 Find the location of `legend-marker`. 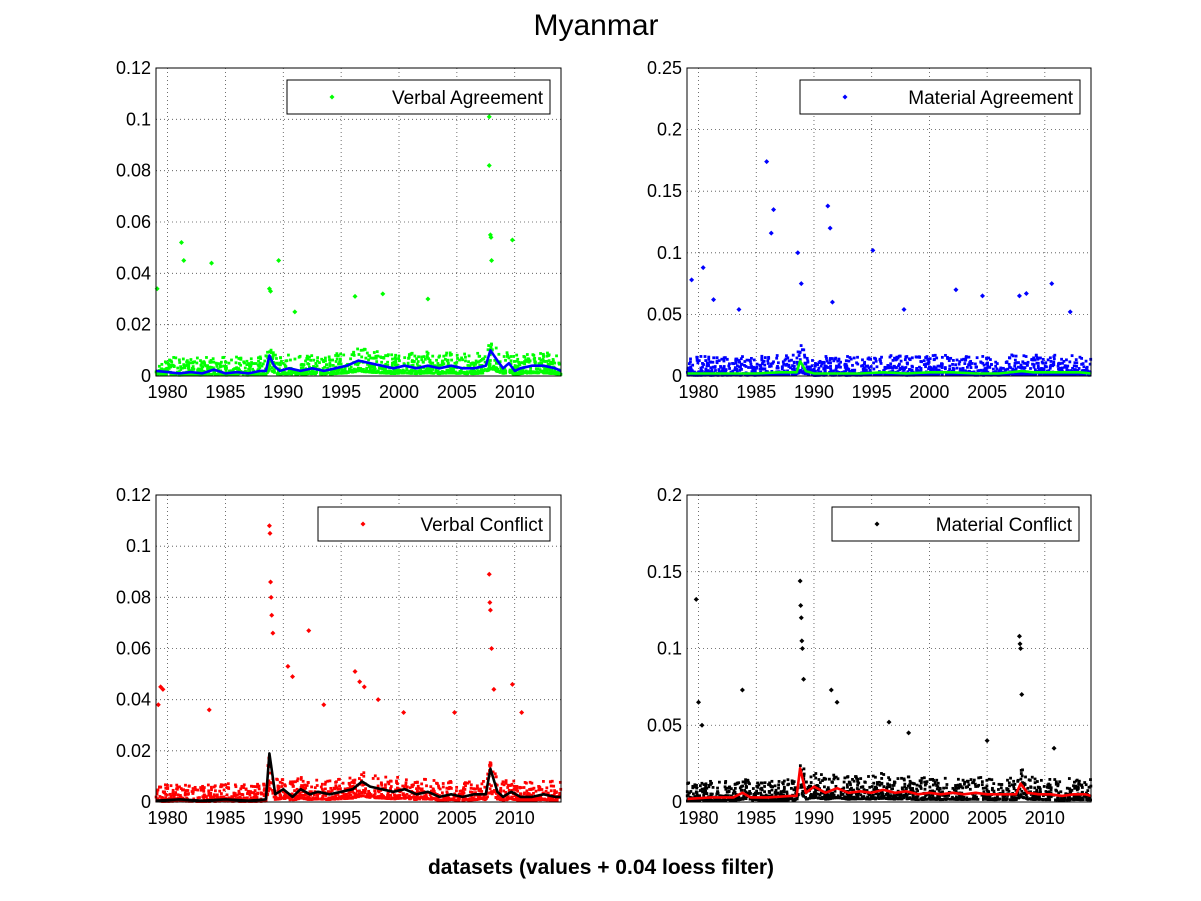

legend-marker is located at coordinates (845, 97).